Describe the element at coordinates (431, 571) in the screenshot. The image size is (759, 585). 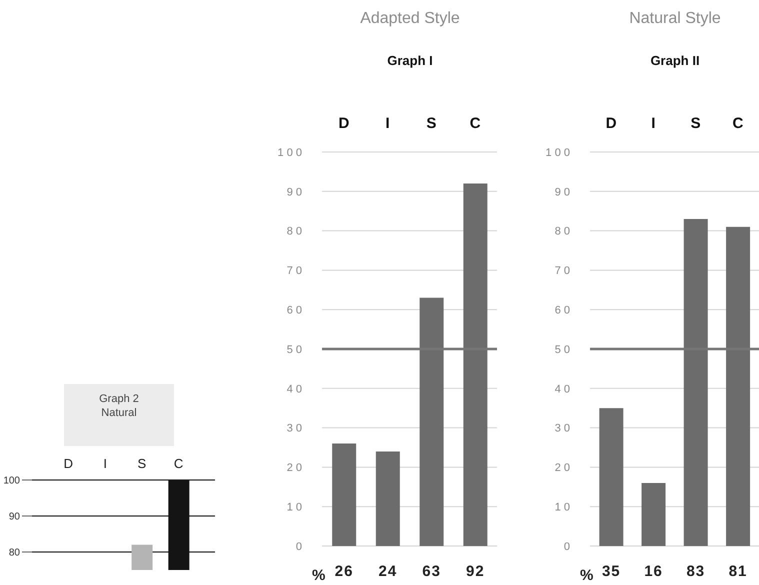
I see `data-label: 63` at that location.